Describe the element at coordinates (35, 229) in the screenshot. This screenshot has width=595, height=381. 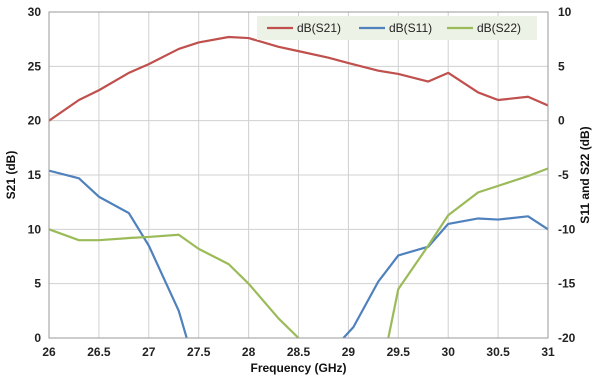
I see `y-tick-label: 10` at that location.